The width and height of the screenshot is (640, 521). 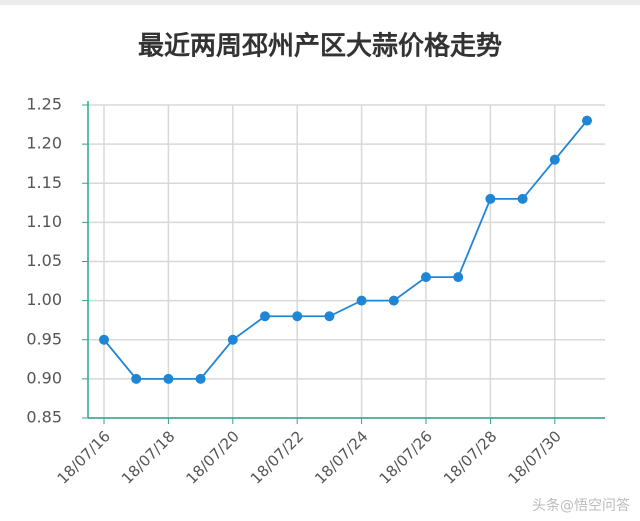 I want to click on y-tick-label: 1.00, so click(x=44, y=299).